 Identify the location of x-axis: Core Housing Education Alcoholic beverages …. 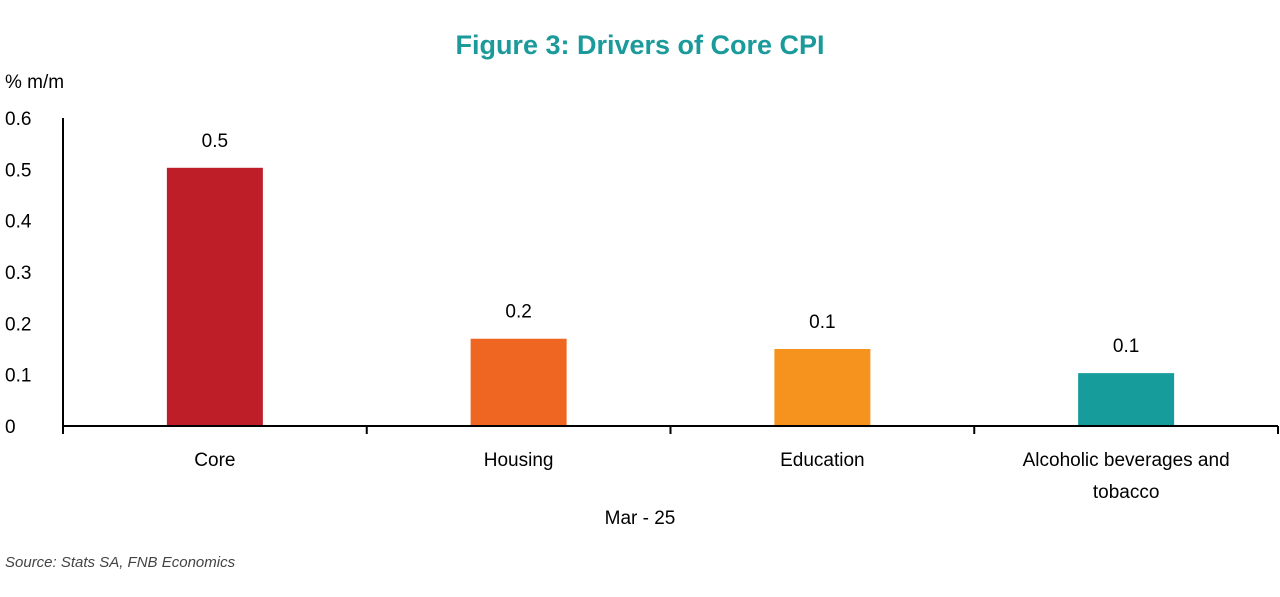
(711, 476).